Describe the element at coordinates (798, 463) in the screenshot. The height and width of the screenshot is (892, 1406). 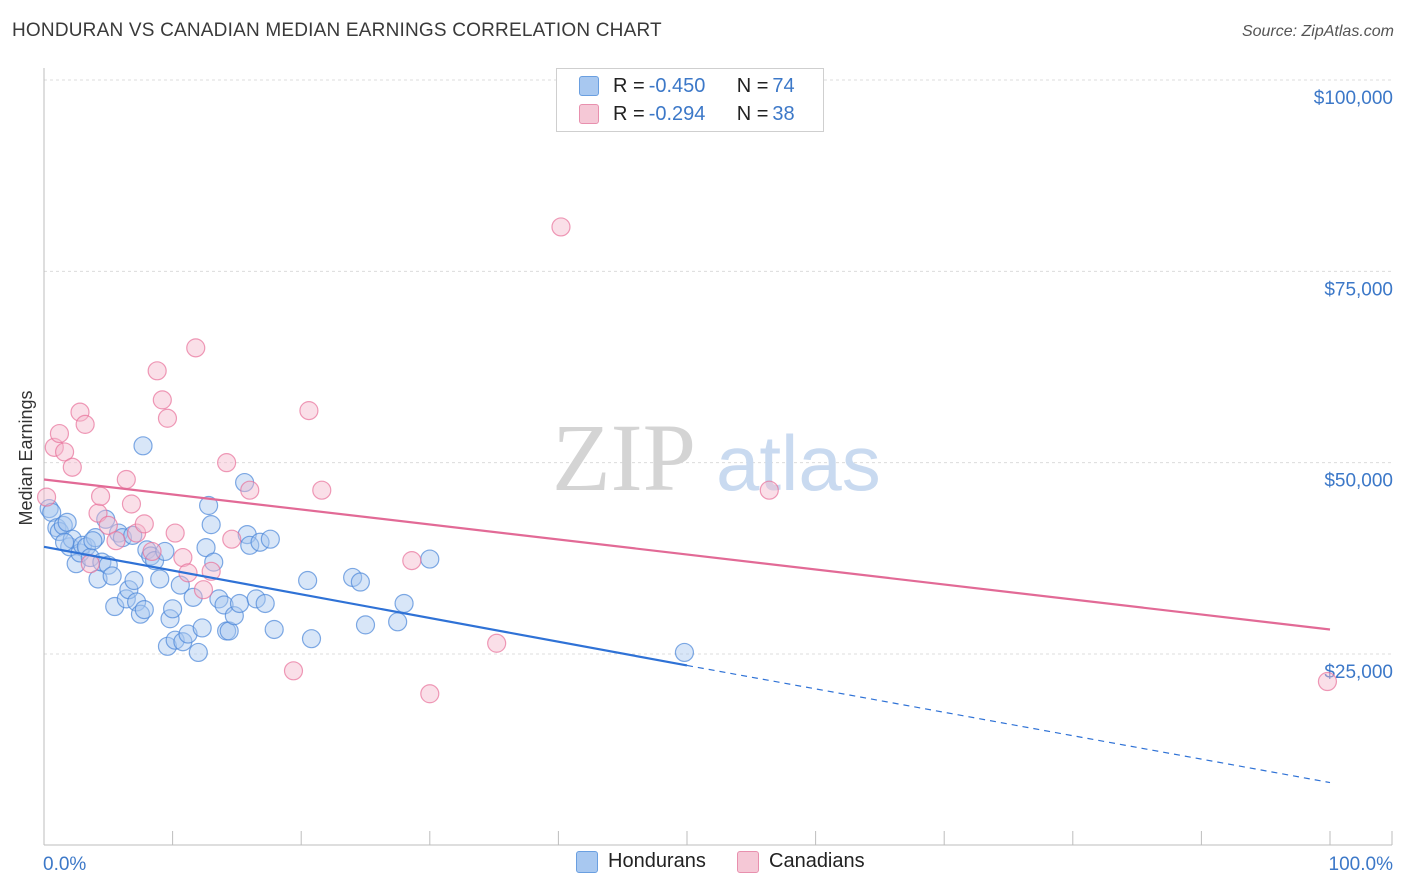
I see `watermark-atlas: atlas` at that location.